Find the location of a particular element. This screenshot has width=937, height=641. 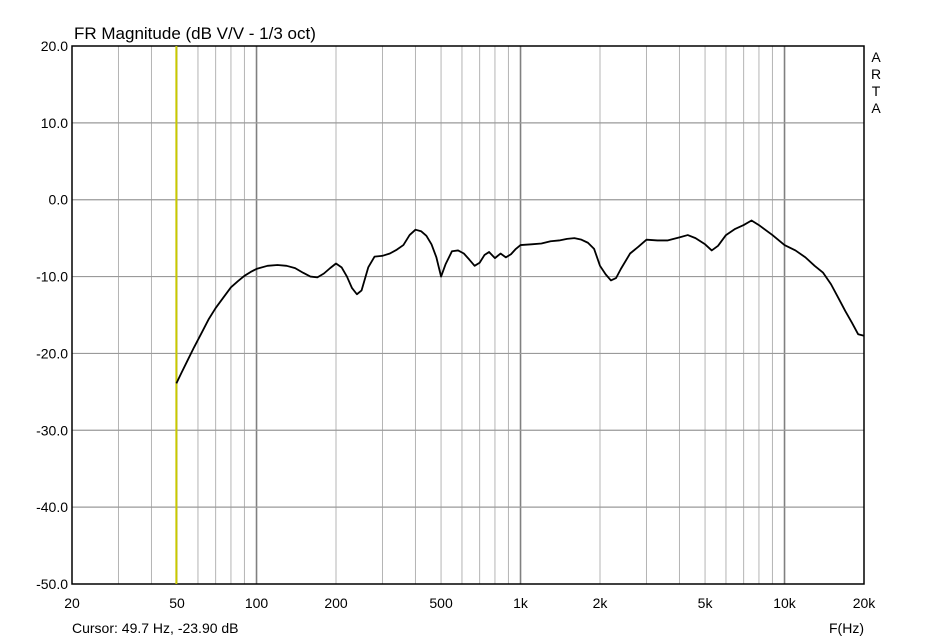

brand-letter: R is located at coordinates (876, 74).